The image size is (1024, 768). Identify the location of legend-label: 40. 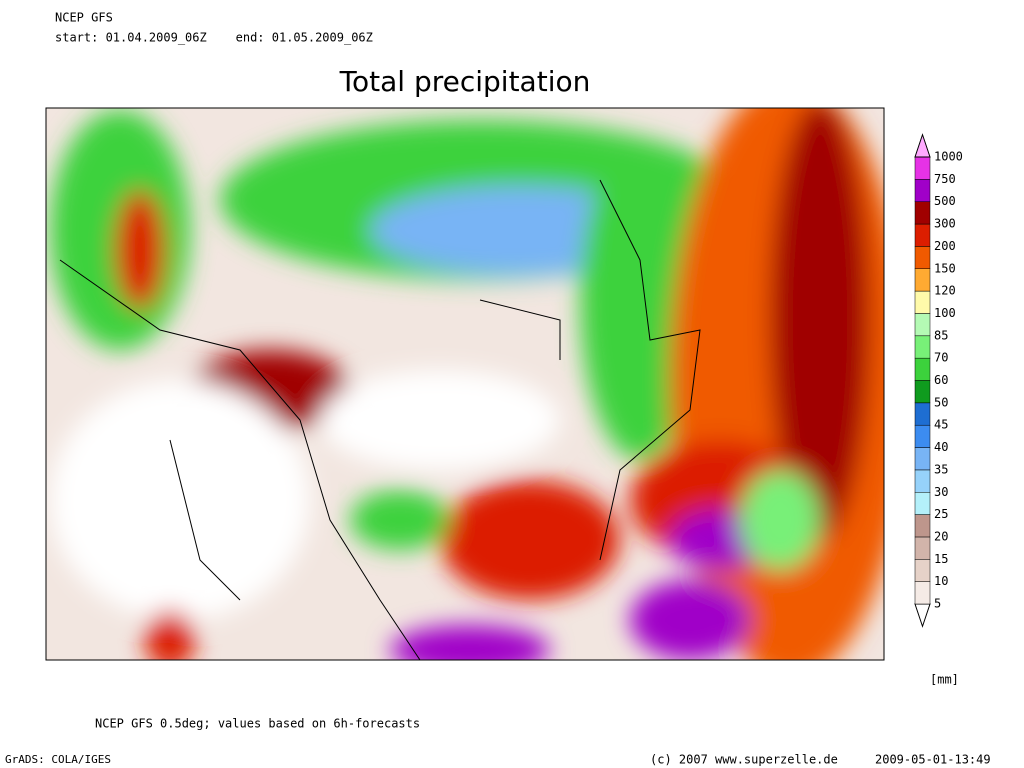
(941, 447).